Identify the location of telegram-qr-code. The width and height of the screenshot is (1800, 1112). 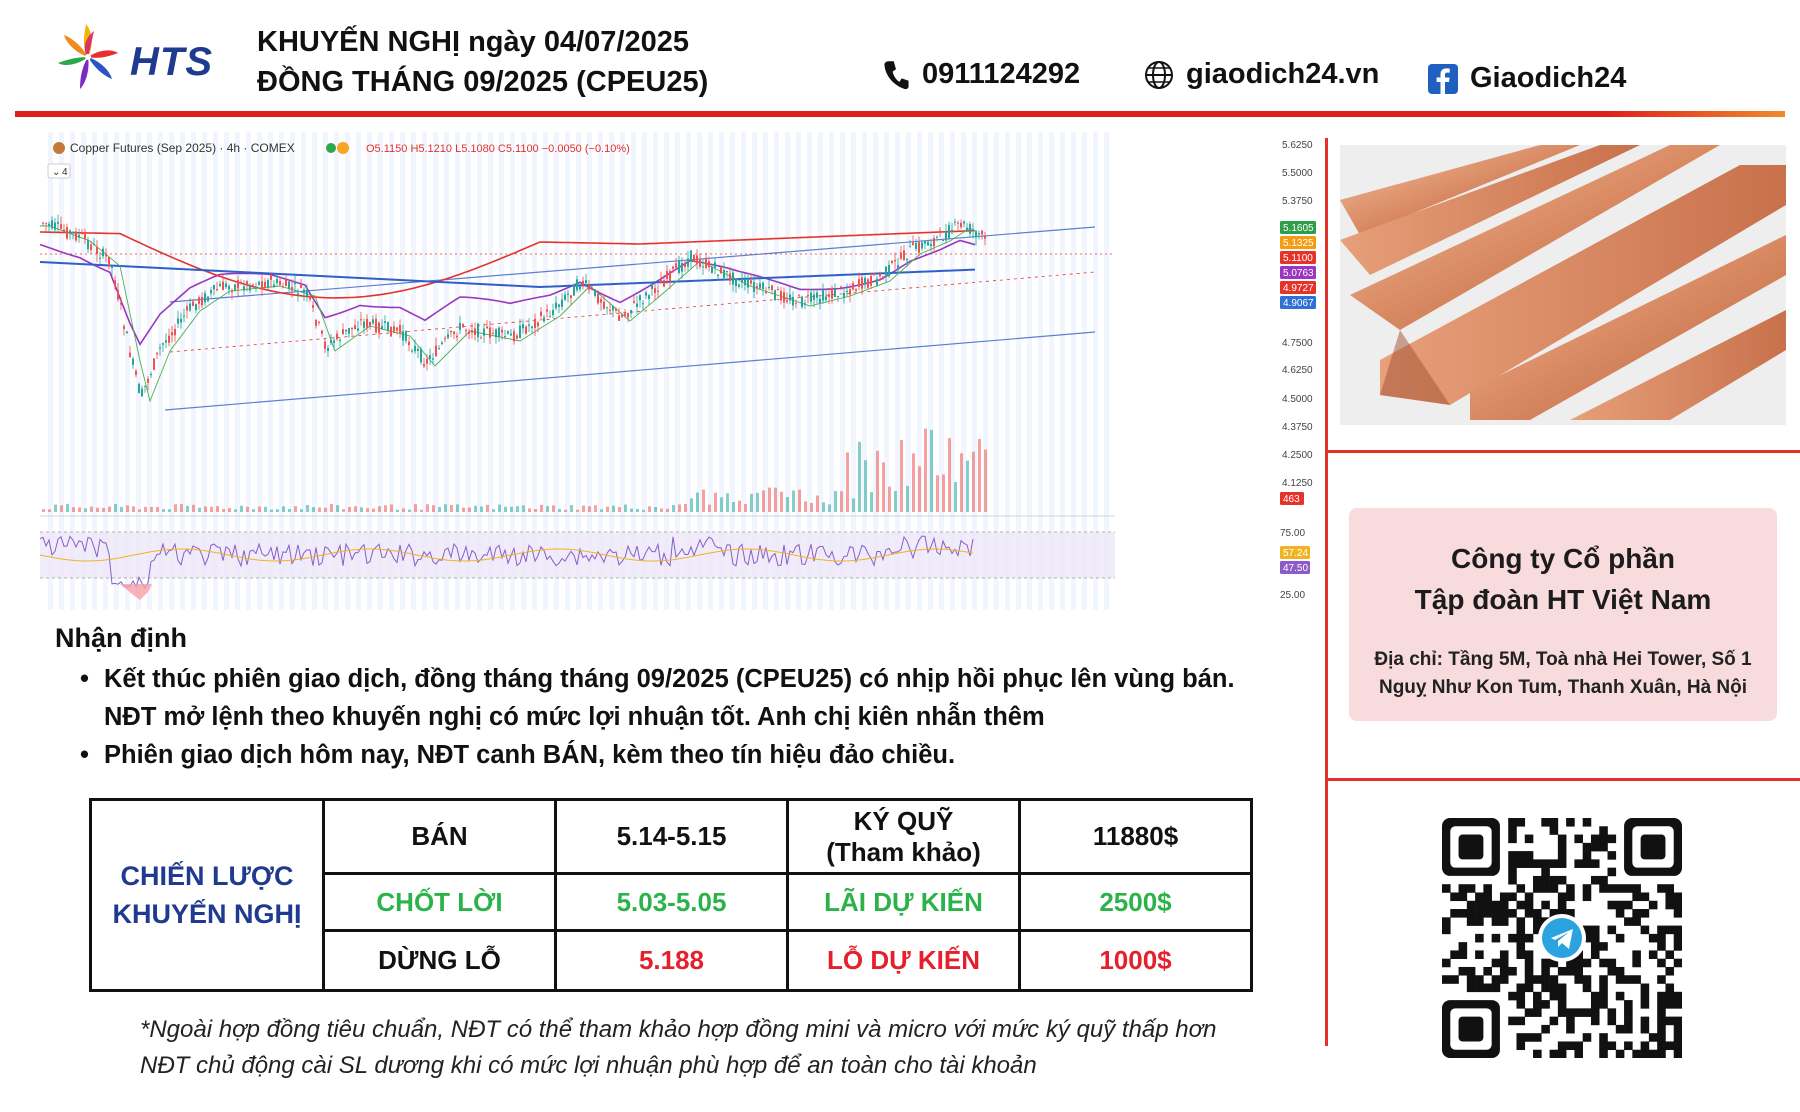
(1562, 938).